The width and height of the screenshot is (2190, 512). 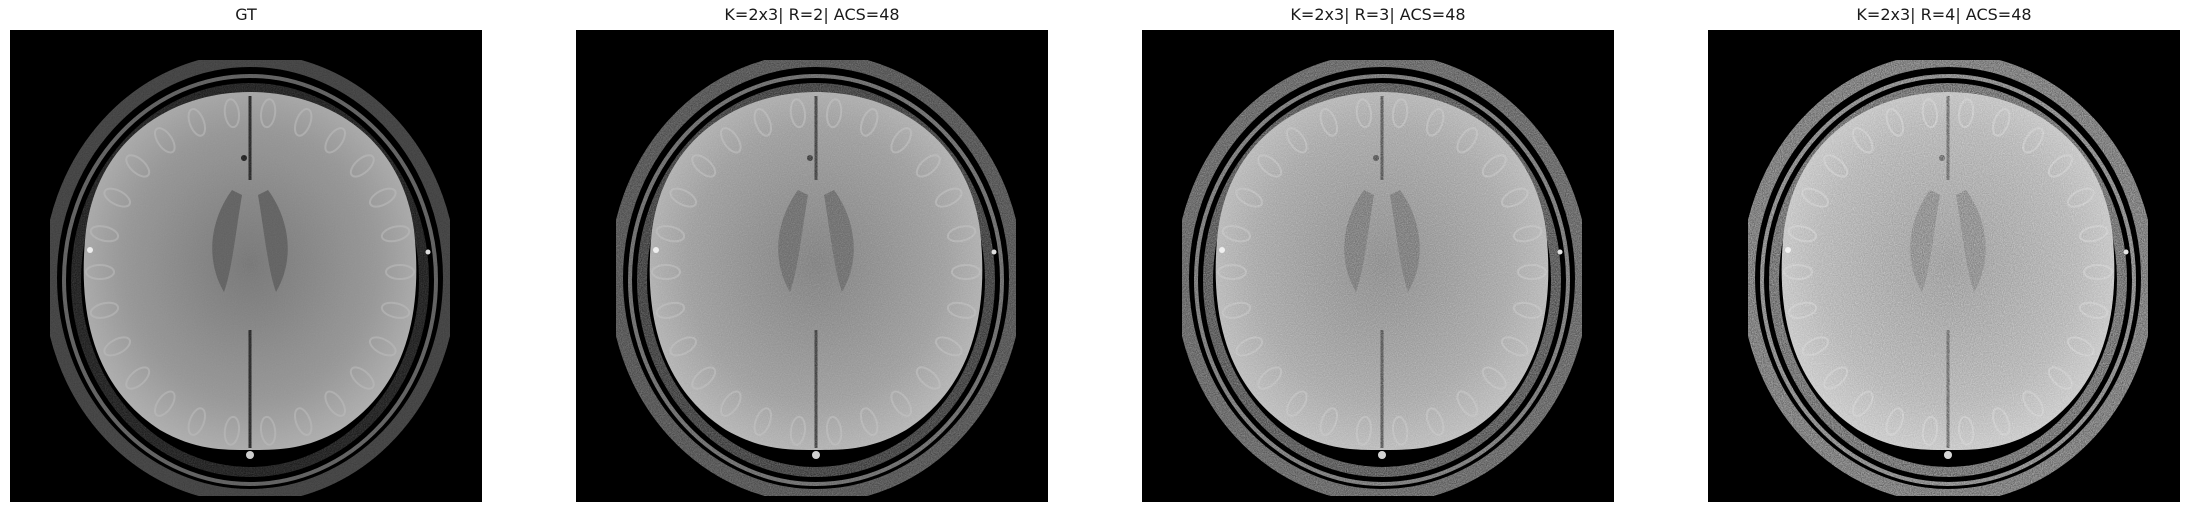 I want to click on panel-title: GT, so click(x=246, y=14).